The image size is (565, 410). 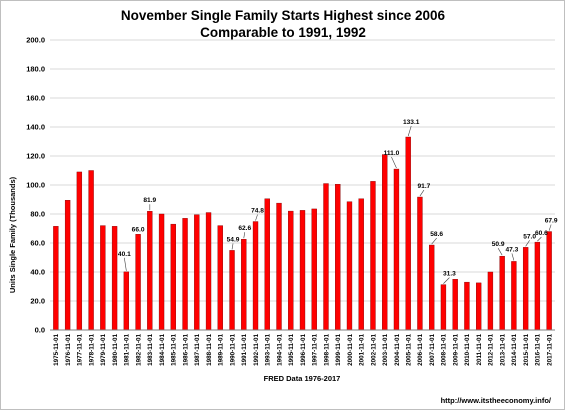 What do you see at coordinates (392, 153) in the screenshot?
I see `data-label: 111.0` at bounding box center [392, 153].